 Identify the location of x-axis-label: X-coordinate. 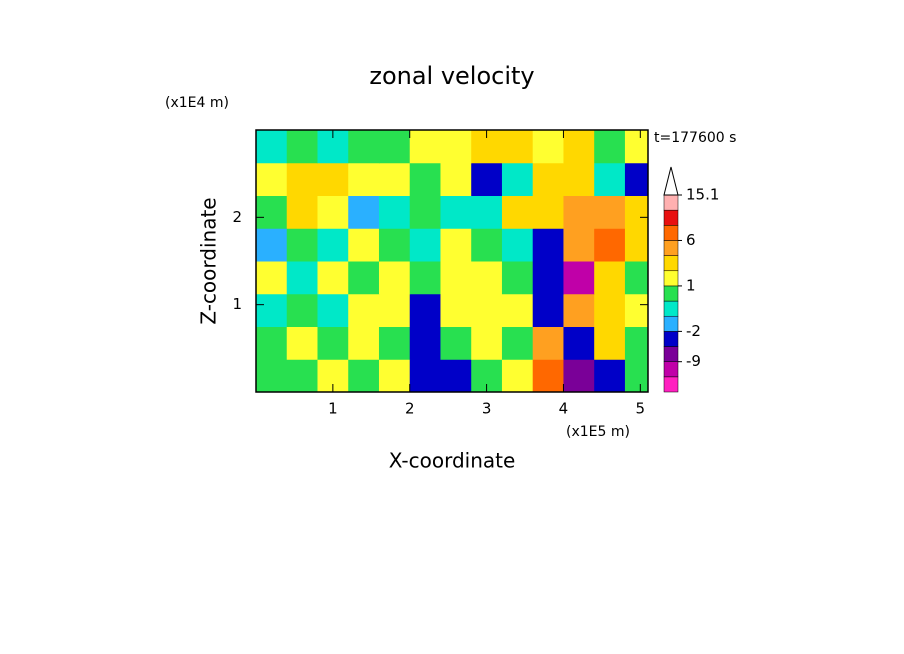
(452, 461).